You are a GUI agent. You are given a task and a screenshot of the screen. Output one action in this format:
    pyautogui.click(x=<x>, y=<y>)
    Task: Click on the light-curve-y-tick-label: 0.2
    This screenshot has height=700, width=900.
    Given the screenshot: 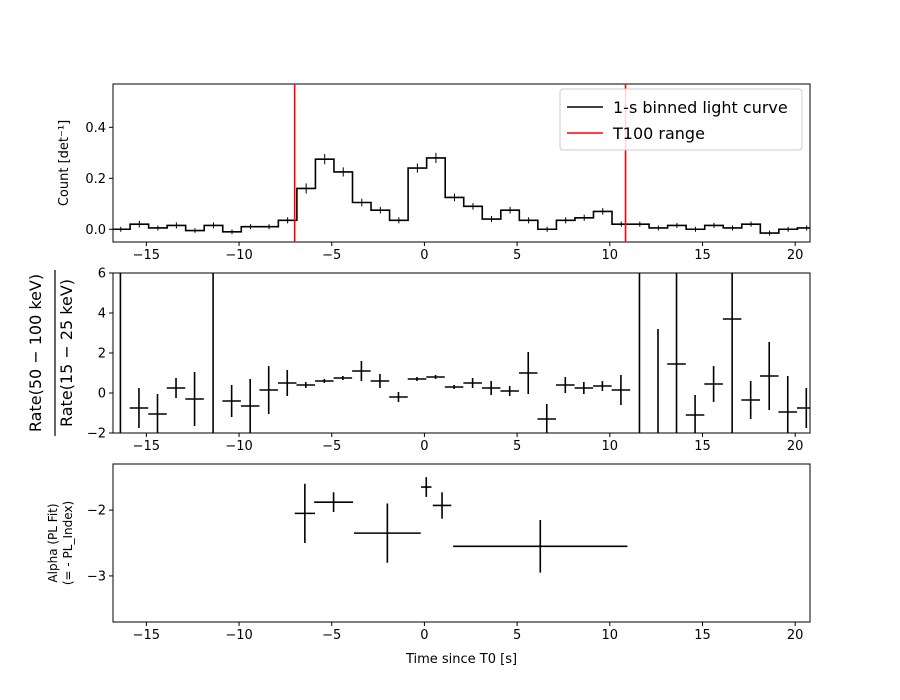 What is the action you would take?
    pyautogui.click(x=95, y=179)
    